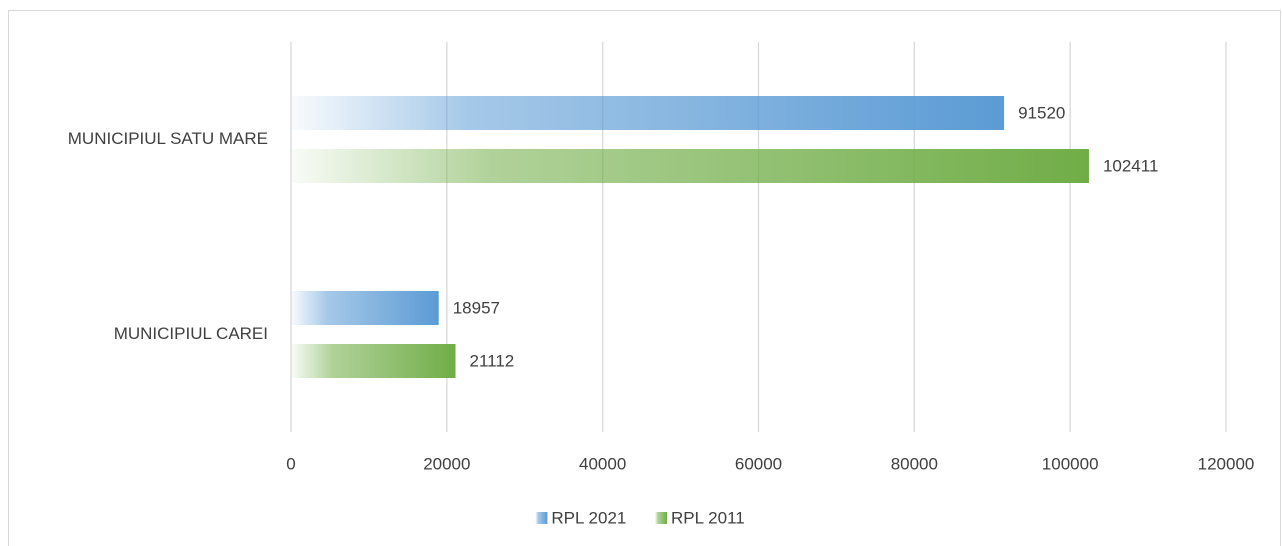 This screenshot has height=546, width=1282. Describe the element at coordinates (708, 517) in the screenshot. I see `legend-label: RPL 2011` at that location.